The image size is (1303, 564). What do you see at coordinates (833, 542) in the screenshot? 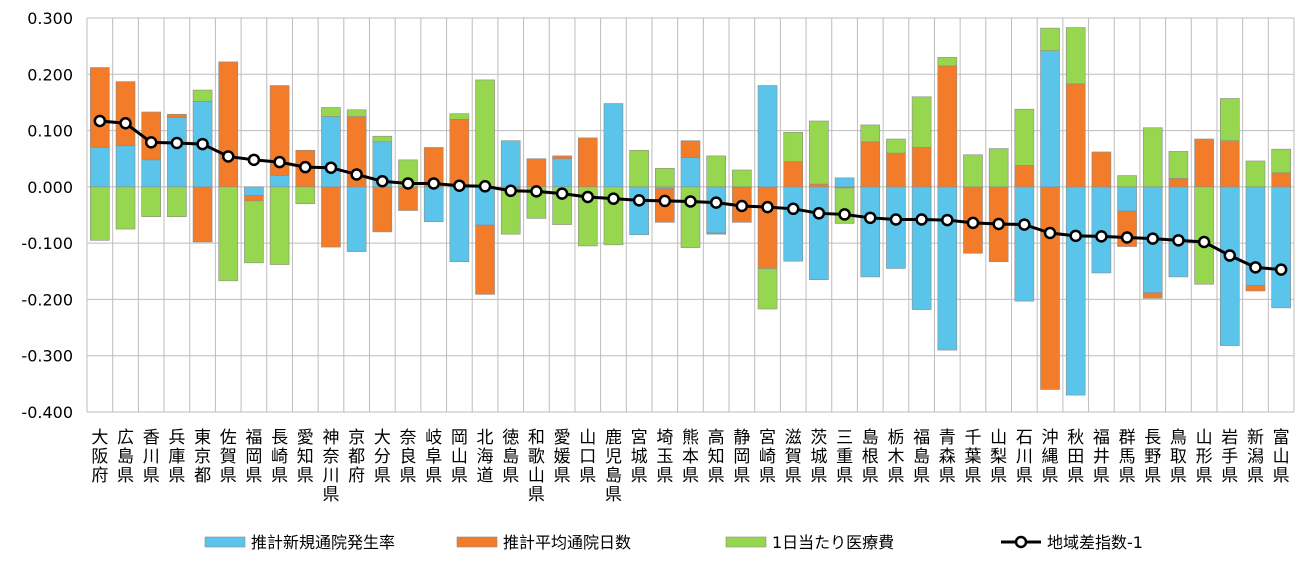
I see `legend-label: 1日当たり医療費` at bounding box center [833, 542].